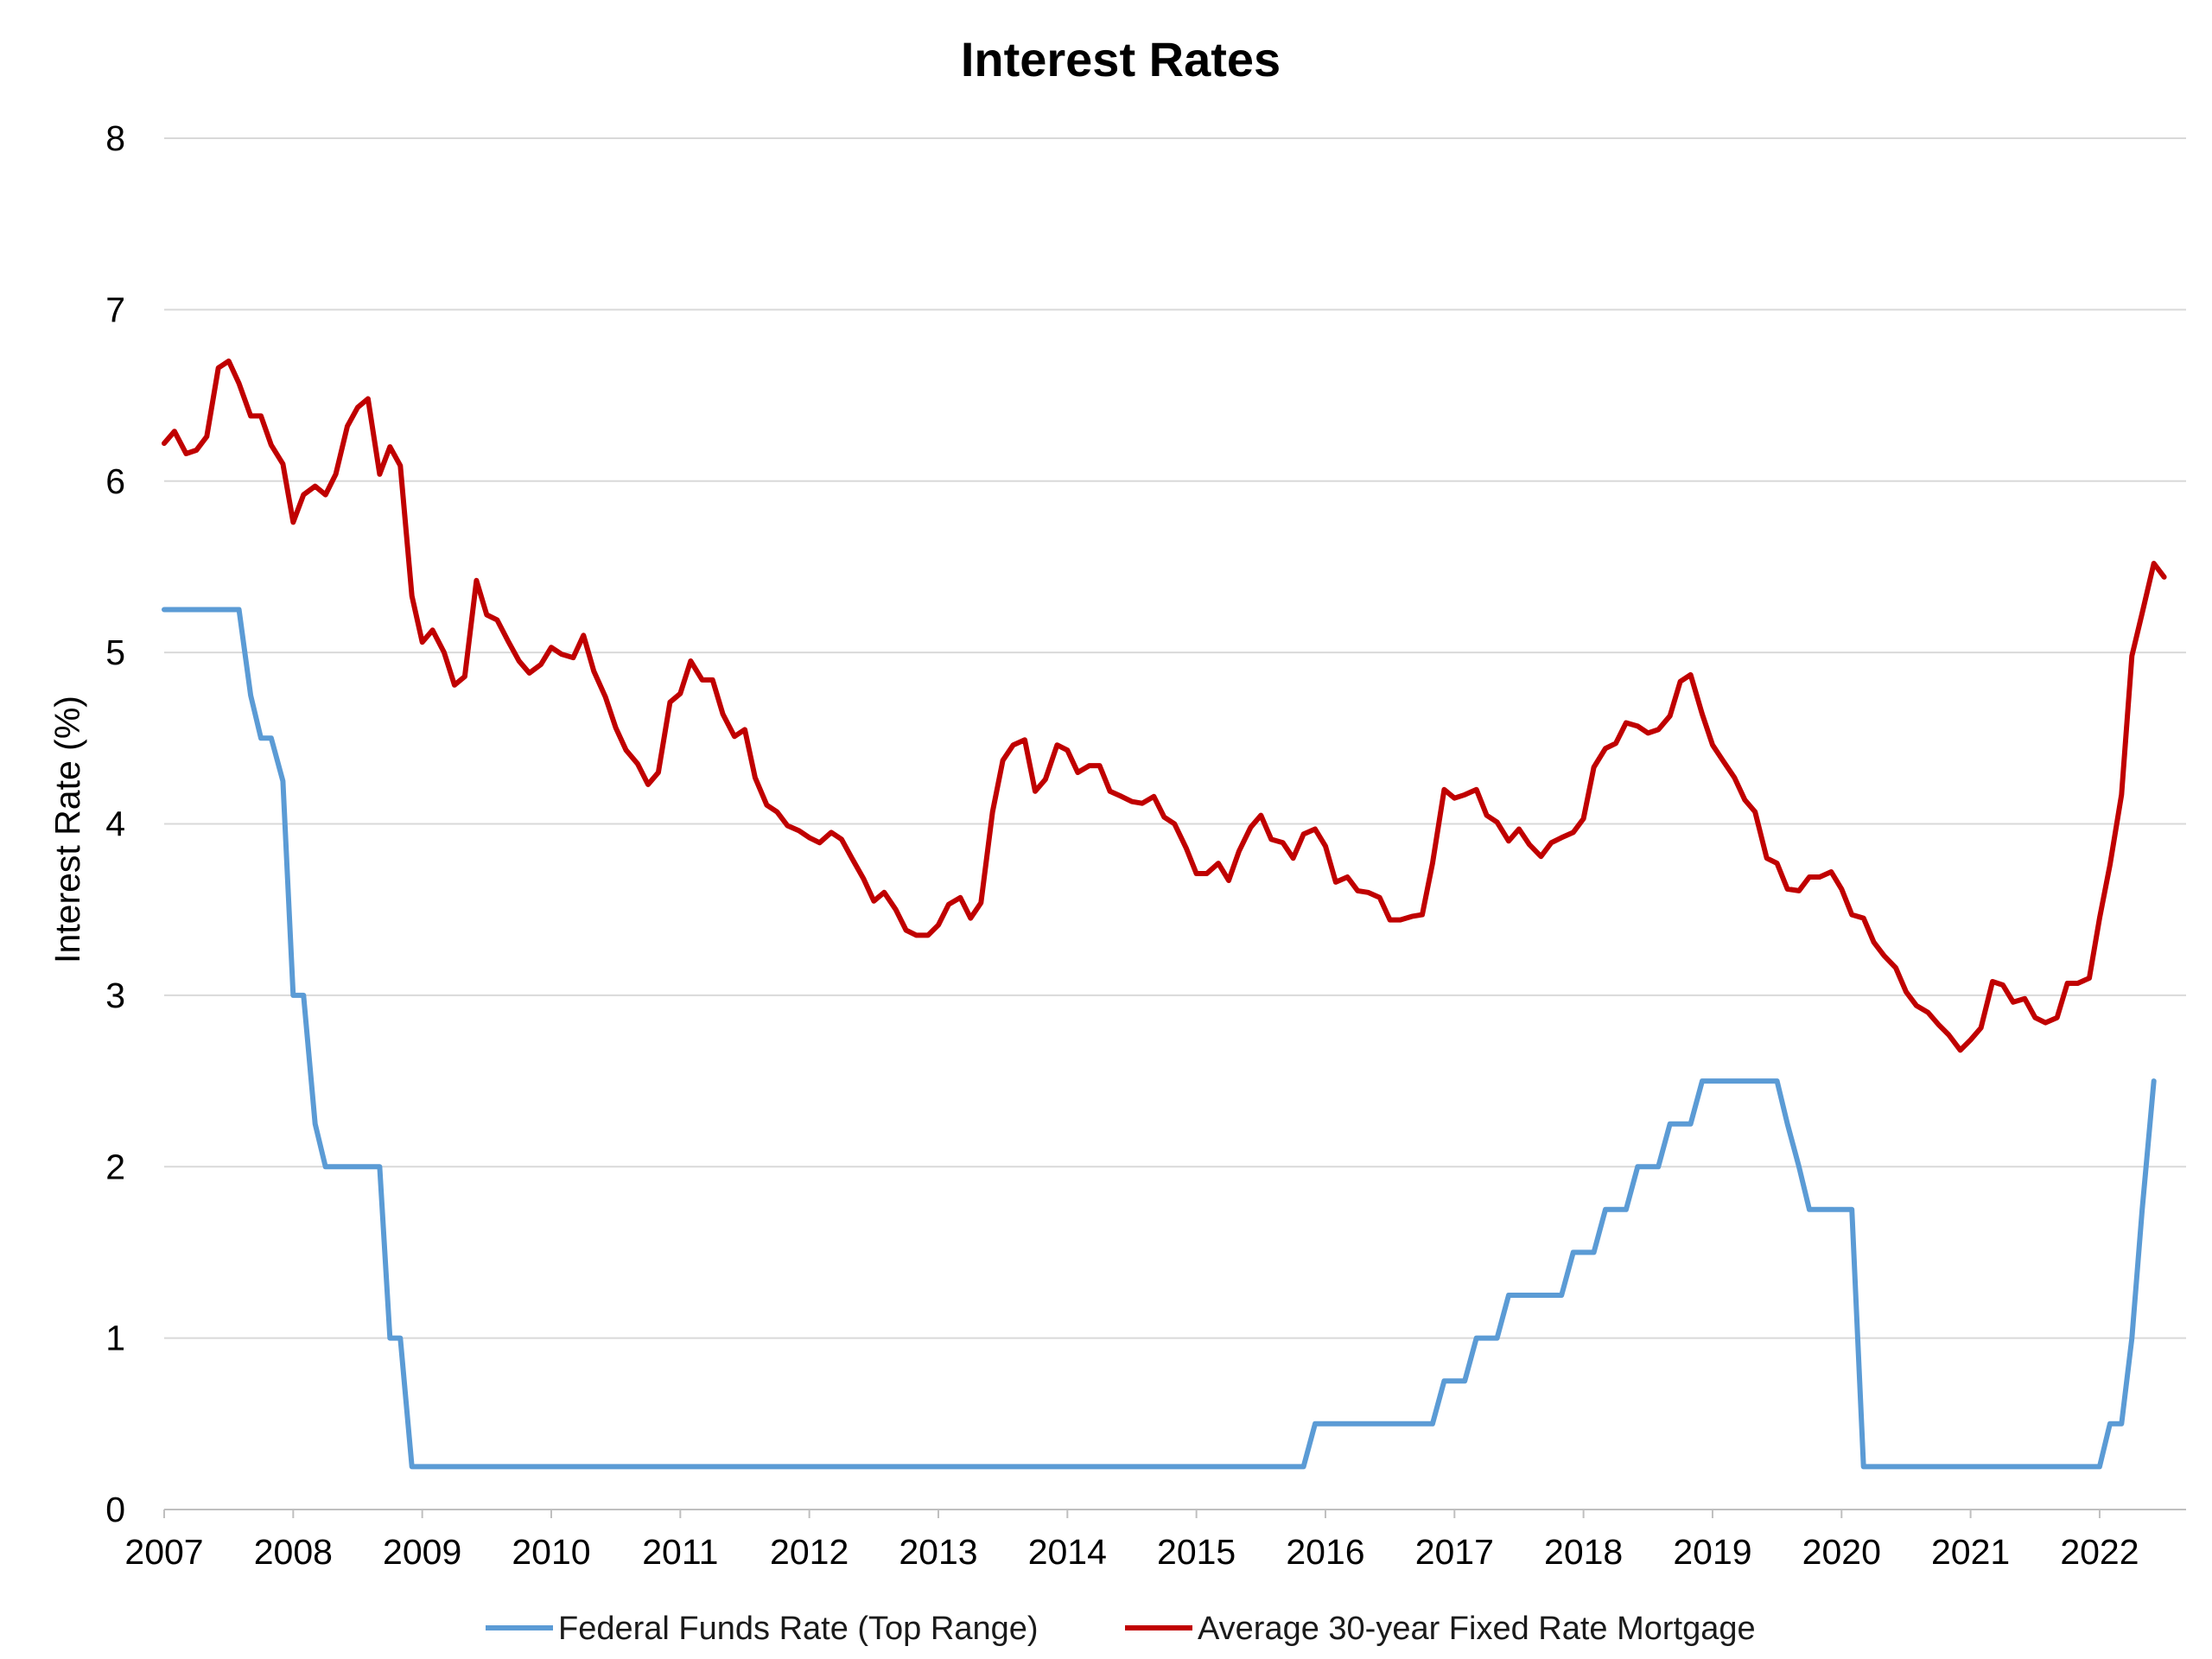 The image size is (2212, 1659). What do you see at coordinates (1477, 1629) in the screenshot?
I see `legend-label-mortgage: Average 30-year Fixed Rate Mortgage` at bounding box center [1477, 1629].